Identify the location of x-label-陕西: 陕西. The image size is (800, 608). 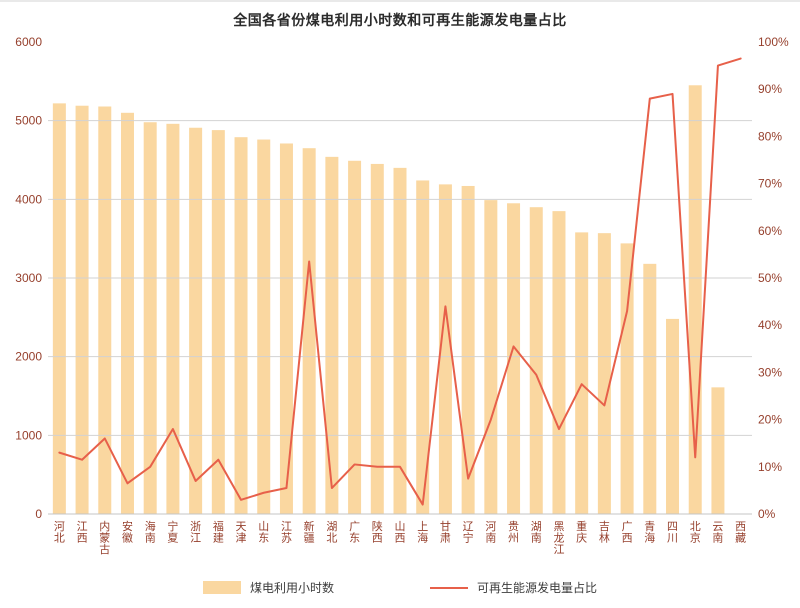
(377, 532).